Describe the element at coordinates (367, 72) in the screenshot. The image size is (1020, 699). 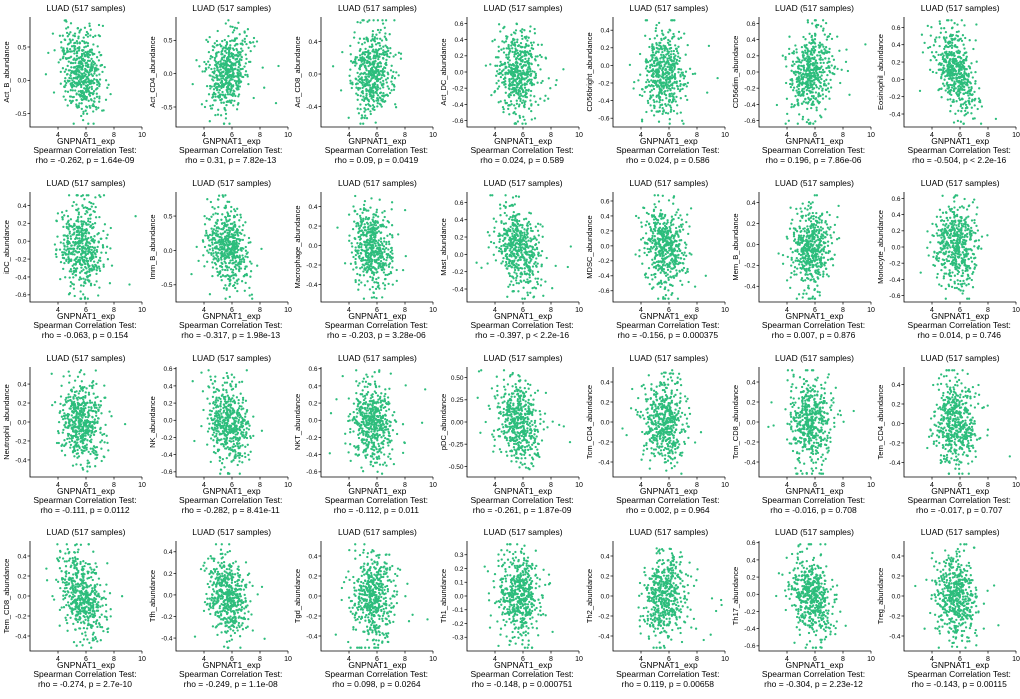
I see `data-points` at that location.